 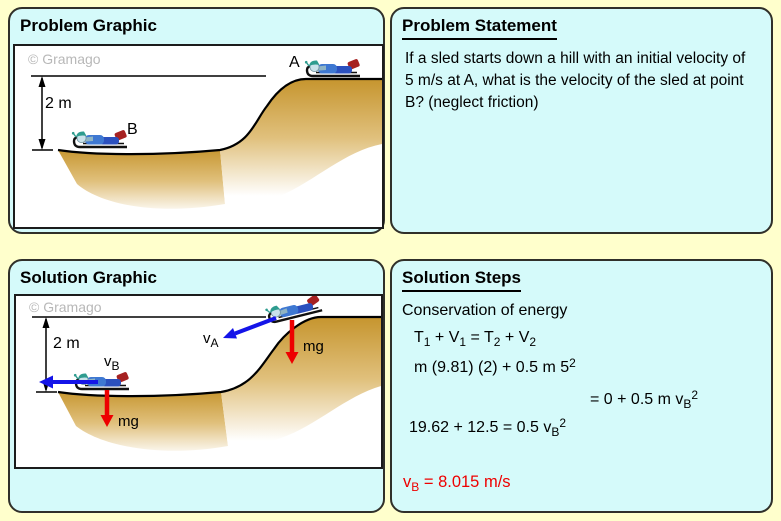 I want to click on arrowhead-downleft-icon, so click(x=230, y=333).